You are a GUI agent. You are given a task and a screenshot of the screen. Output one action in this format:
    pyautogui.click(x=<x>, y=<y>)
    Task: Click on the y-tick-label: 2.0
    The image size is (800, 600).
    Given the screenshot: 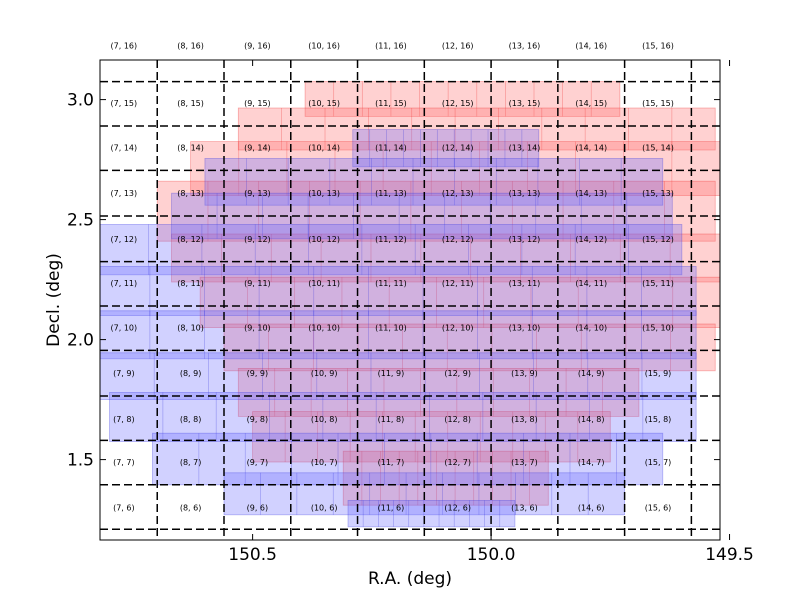 What is the action you would take?
    pyautogui.click(x=80, y=341)
    